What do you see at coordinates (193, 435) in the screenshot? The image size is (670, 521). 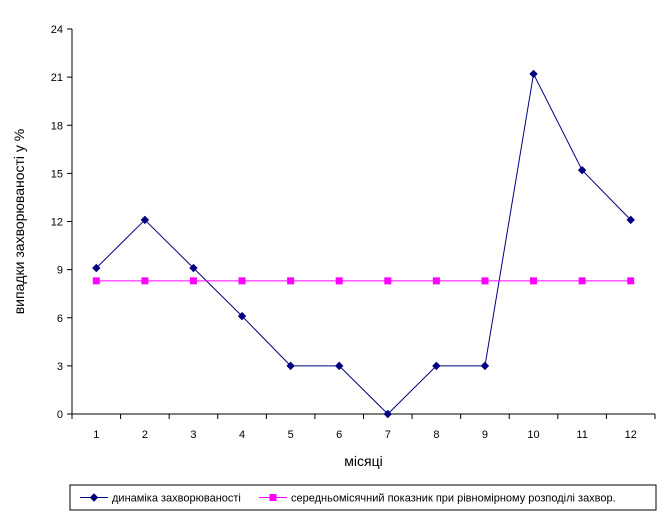 I see `x-tick-label: 3` at bounding box center [193, 435].